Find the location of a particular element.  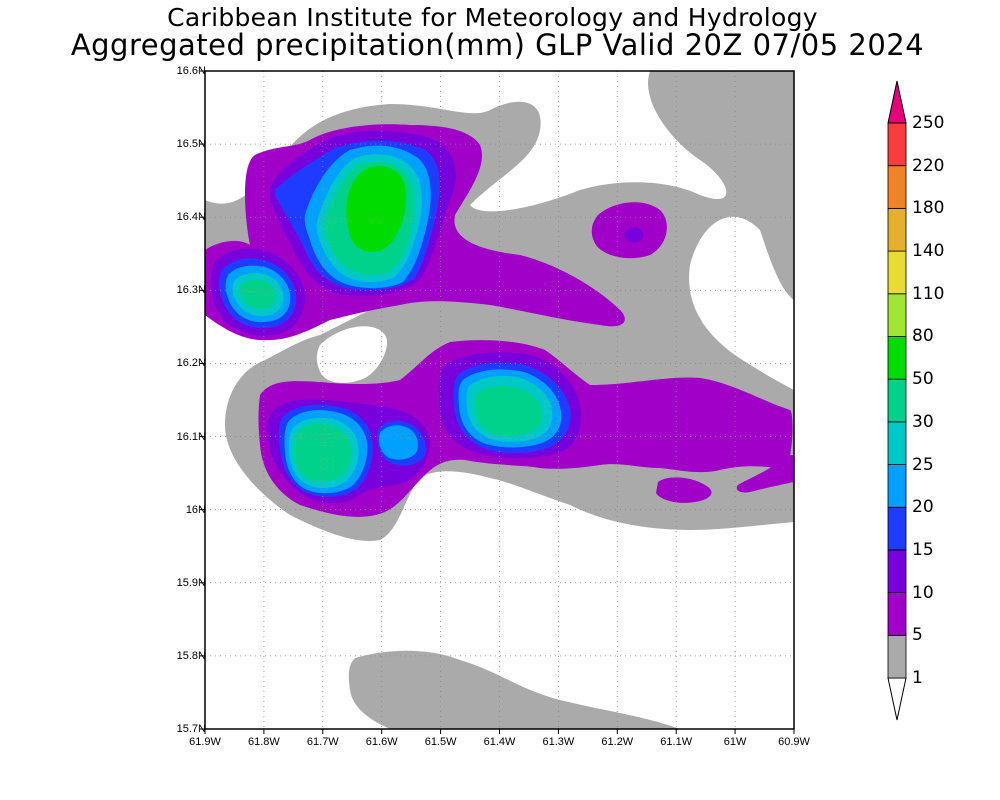

colorbar-level-label: 250 is located at coordinates (928, 123).